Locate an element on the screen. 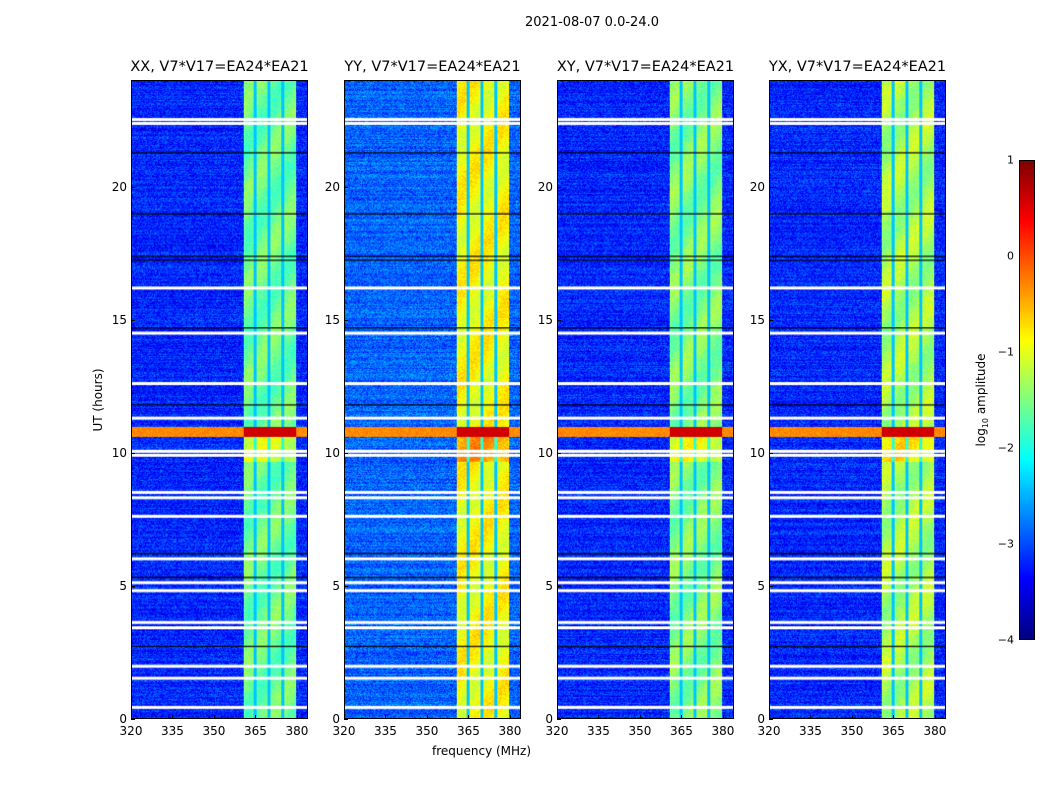 This screenshot has height=800, width=1050. panel-title: YX, V7*V17=EA24*EA21 is located at coordinates (857, 67).